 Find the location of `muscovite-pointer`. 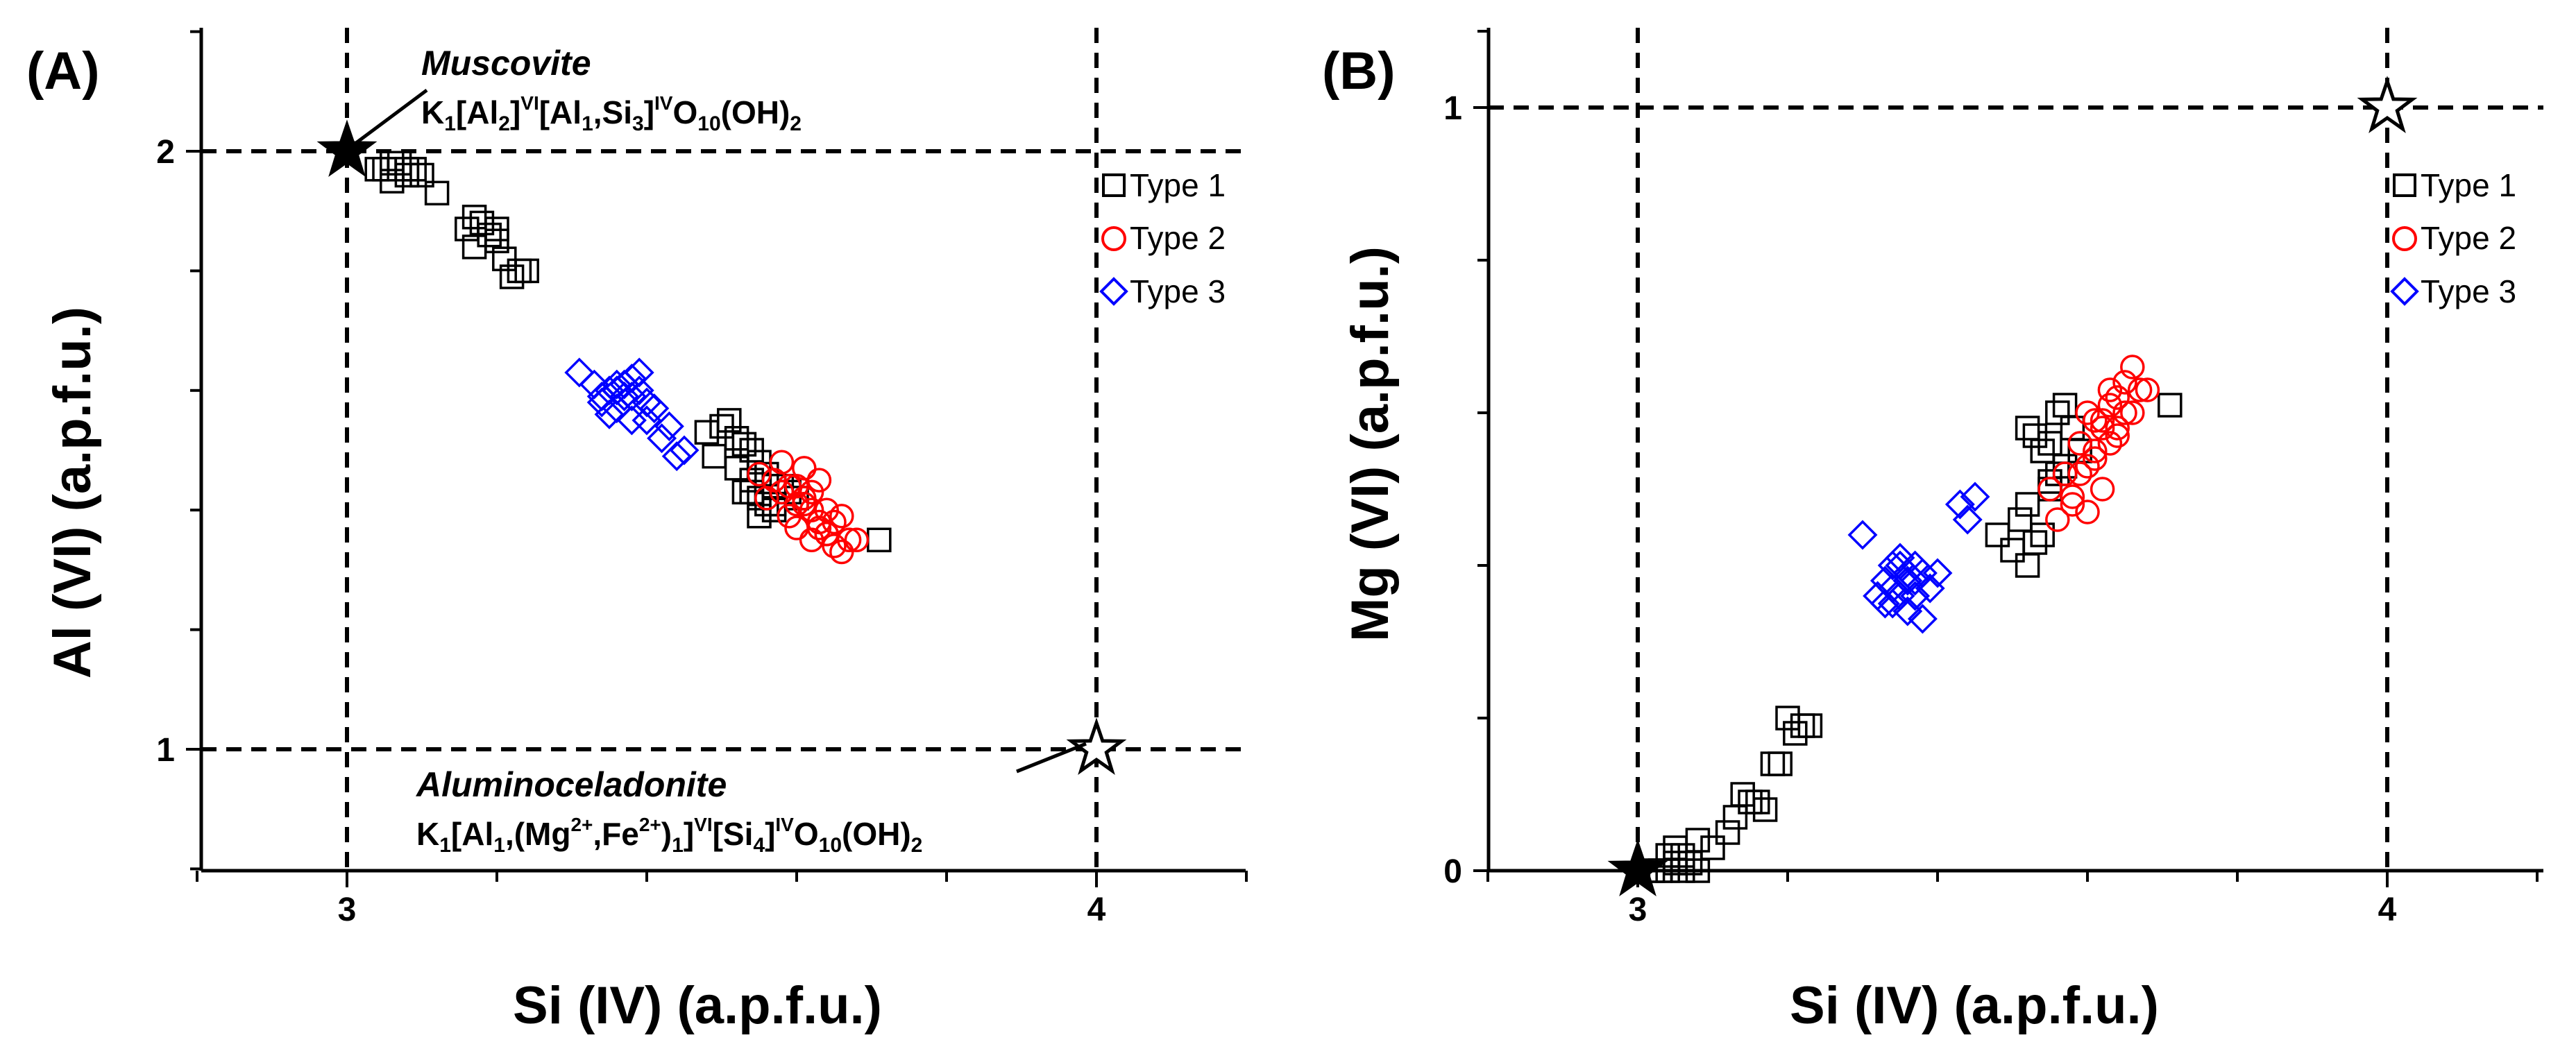

muscovite-pointer is located at coordinates (388, 119).